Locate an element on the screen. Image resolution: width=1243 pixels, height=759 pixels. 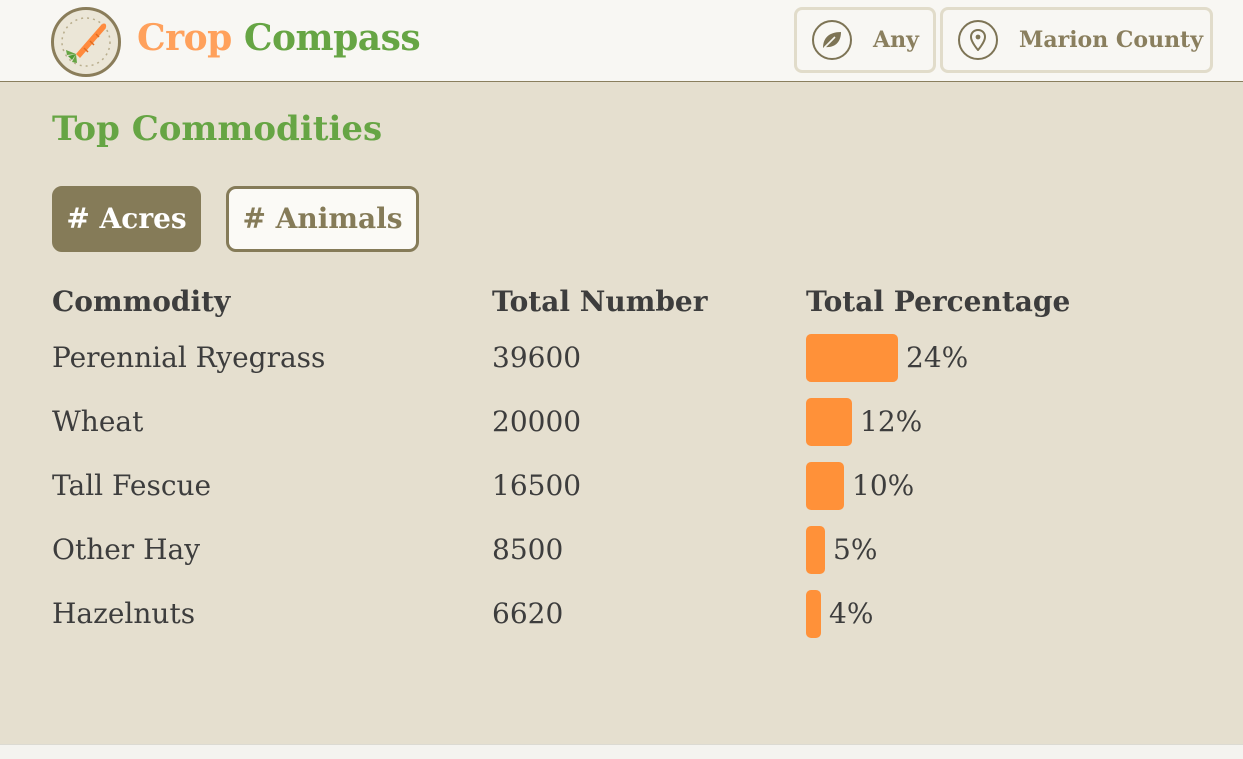
column-header-total-number: Total Number is located at coordinates (600, 301).